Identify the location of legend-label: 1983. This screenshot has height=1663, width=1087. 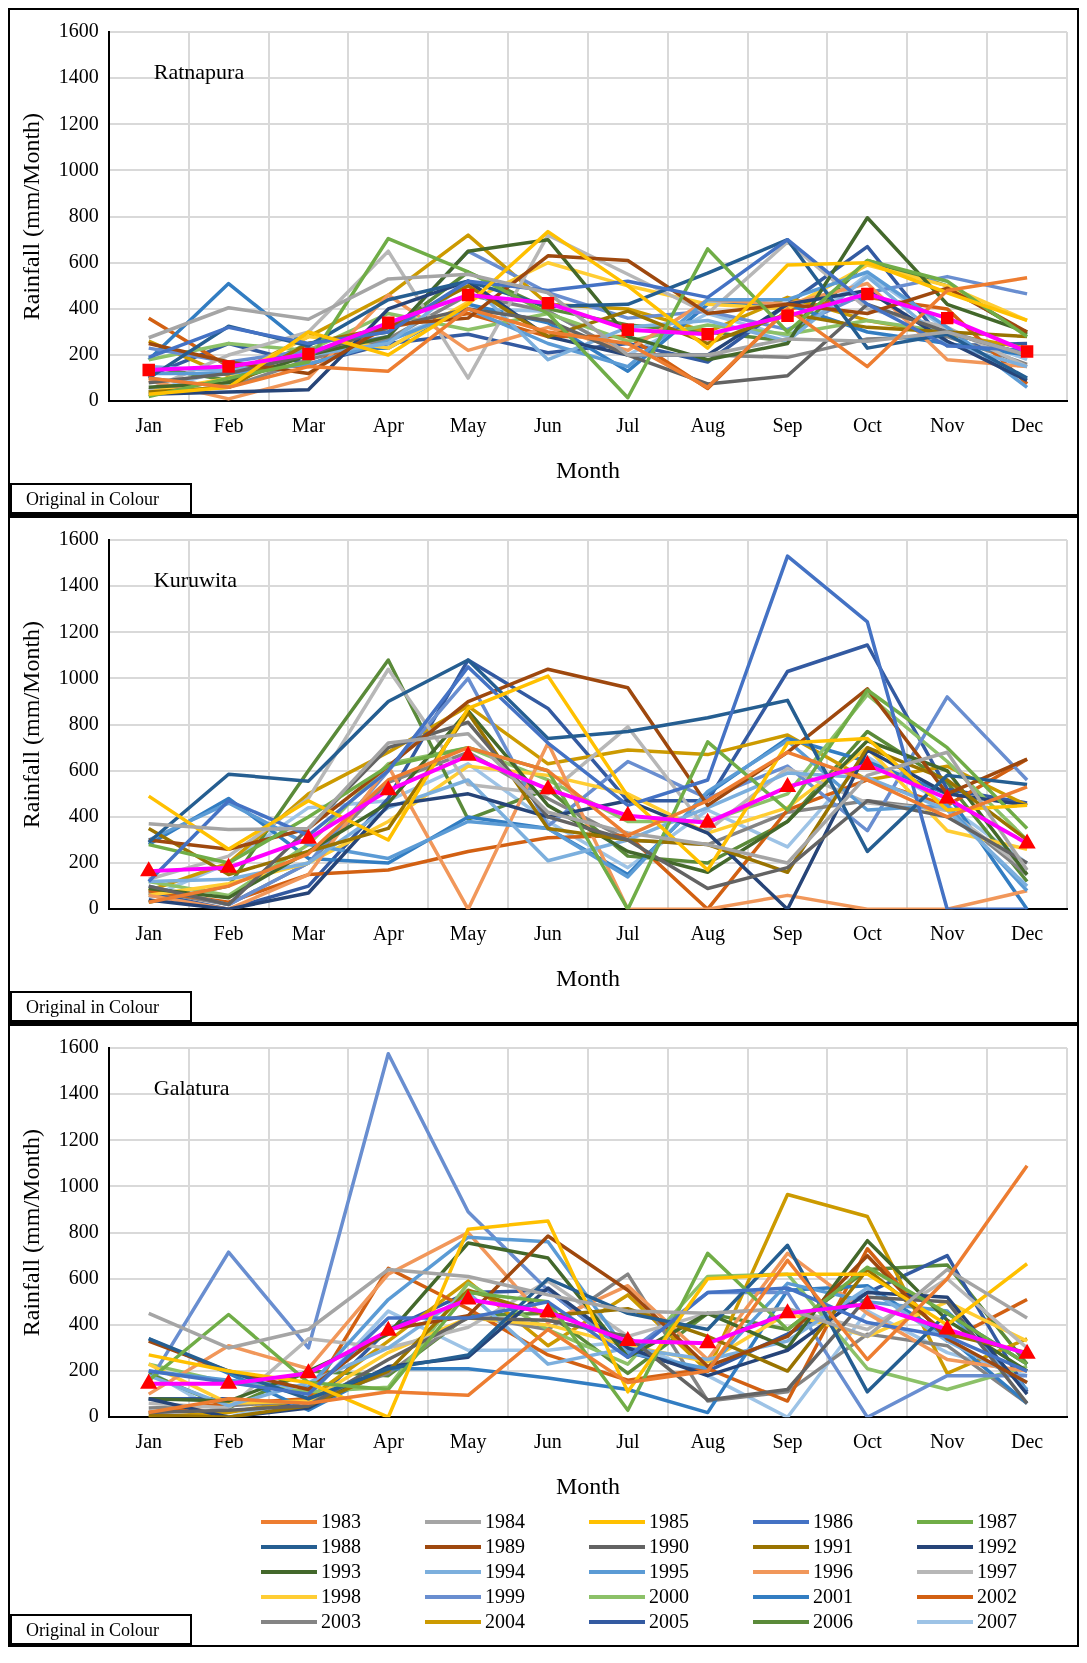
(341, 1521).